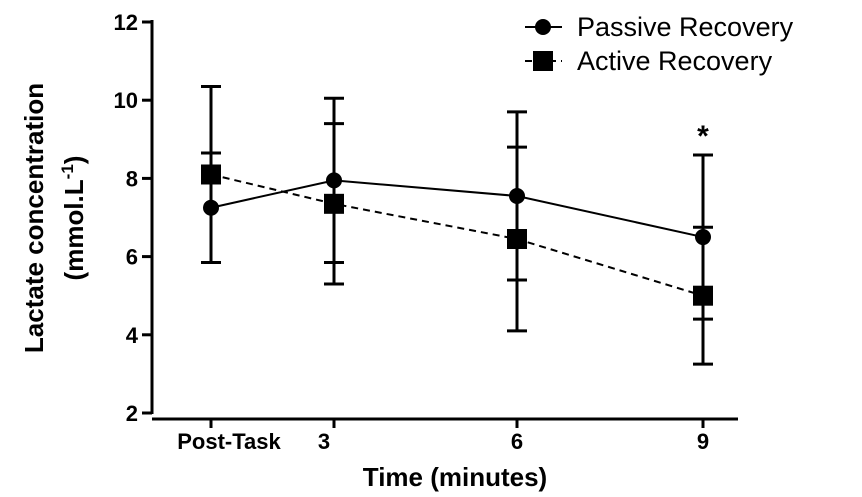 The image size is (862, 497). I want to click on y-tick-label: 6, so click(132, 257).